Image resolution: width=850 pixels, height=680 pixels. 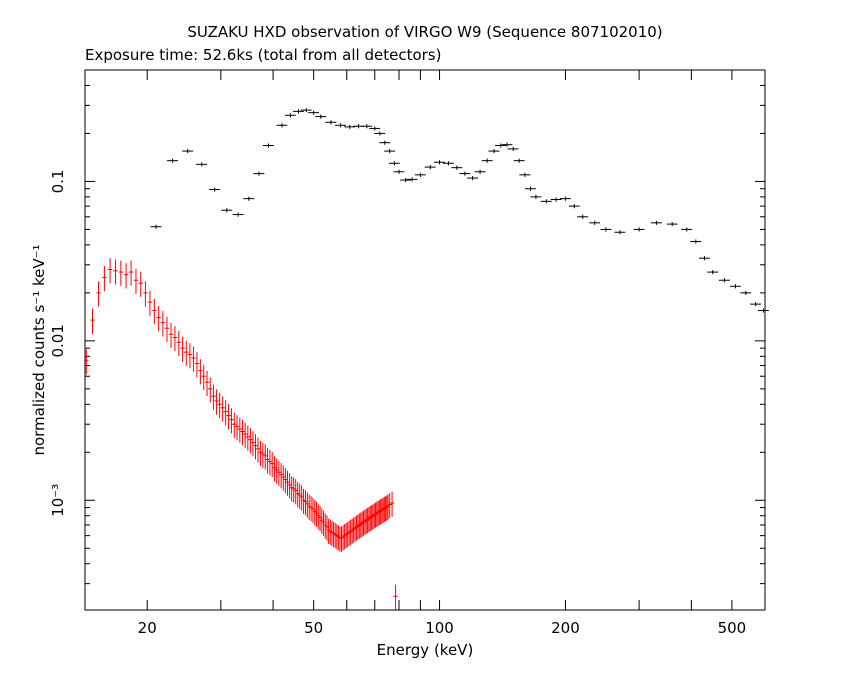 I want to click on x-tick-label: 50, so click(x=313, y=628).